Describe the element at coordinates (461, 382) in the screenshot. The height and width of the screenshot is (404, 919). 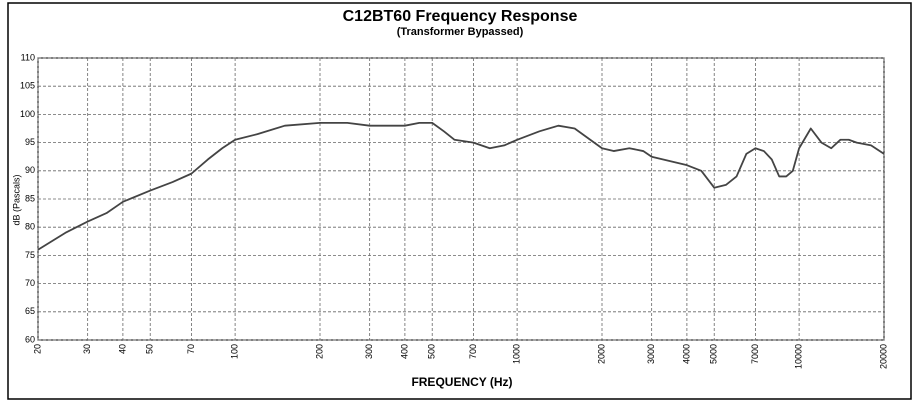
I see `x-axis-label: FREQUENCY (Hz)` at that location.